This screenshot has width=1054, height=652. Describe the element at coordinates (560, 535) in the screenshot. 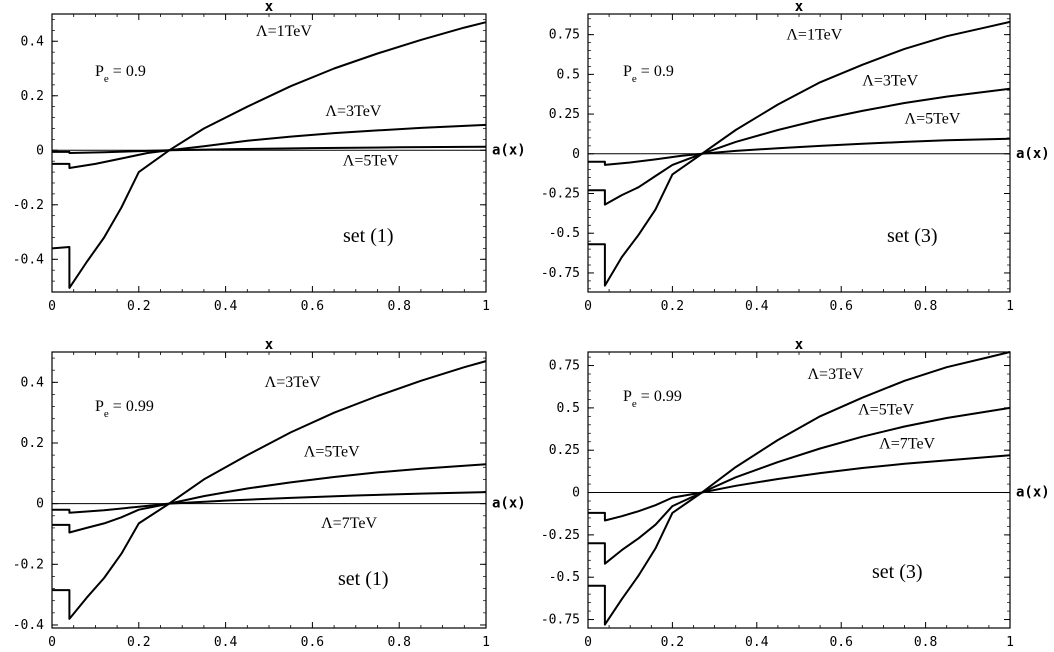

I see `y-tick-label: -0.25` at that location.